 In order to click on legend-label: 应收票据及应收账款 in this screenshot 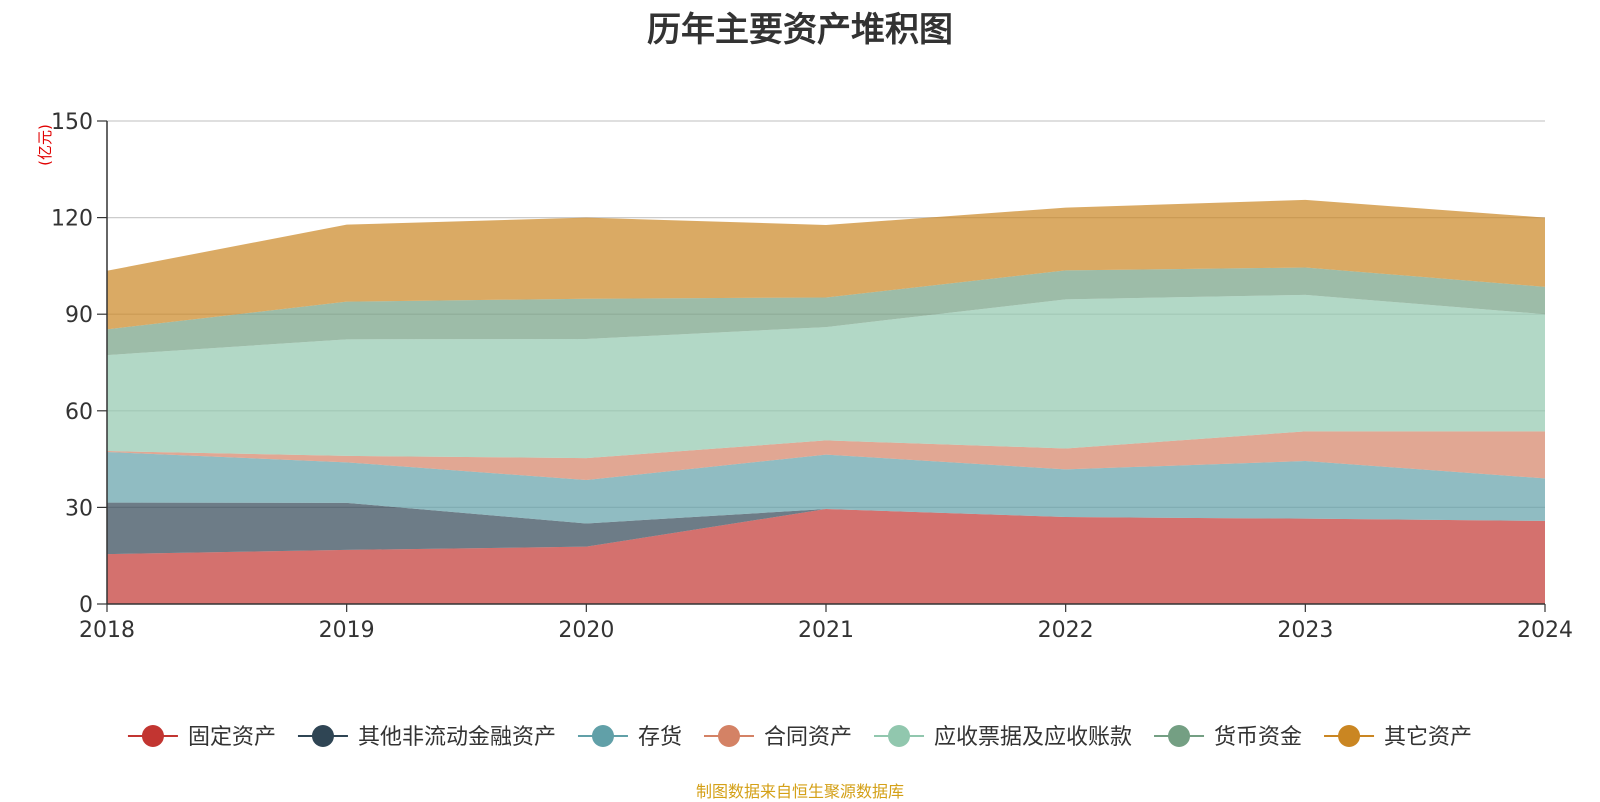, I will do `click(1033, 737)`.